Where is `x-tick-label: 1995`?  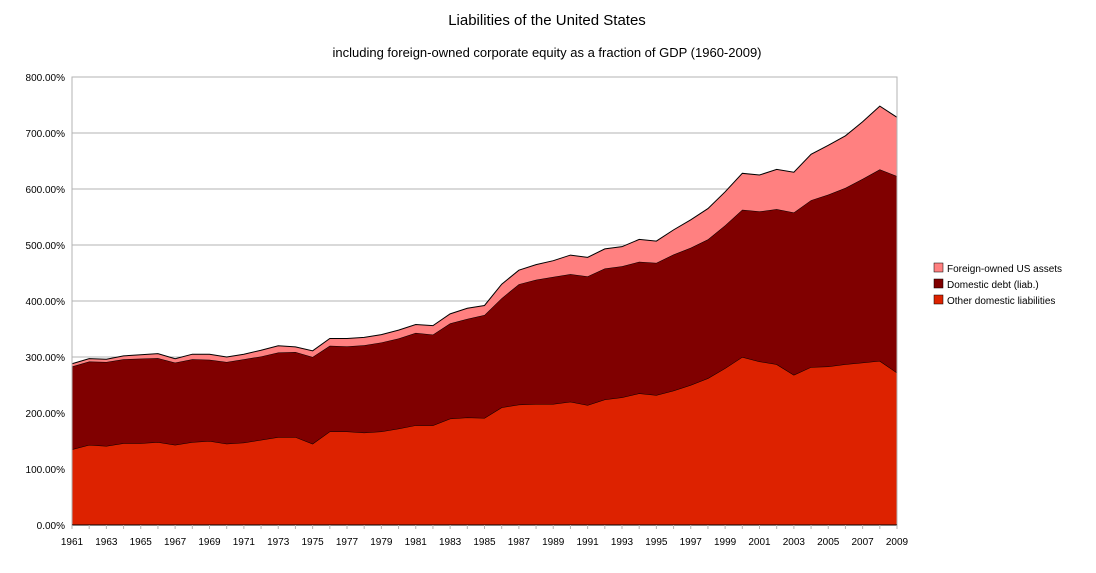 x-tick-label: 1995 is located at coordinates (656, 542).